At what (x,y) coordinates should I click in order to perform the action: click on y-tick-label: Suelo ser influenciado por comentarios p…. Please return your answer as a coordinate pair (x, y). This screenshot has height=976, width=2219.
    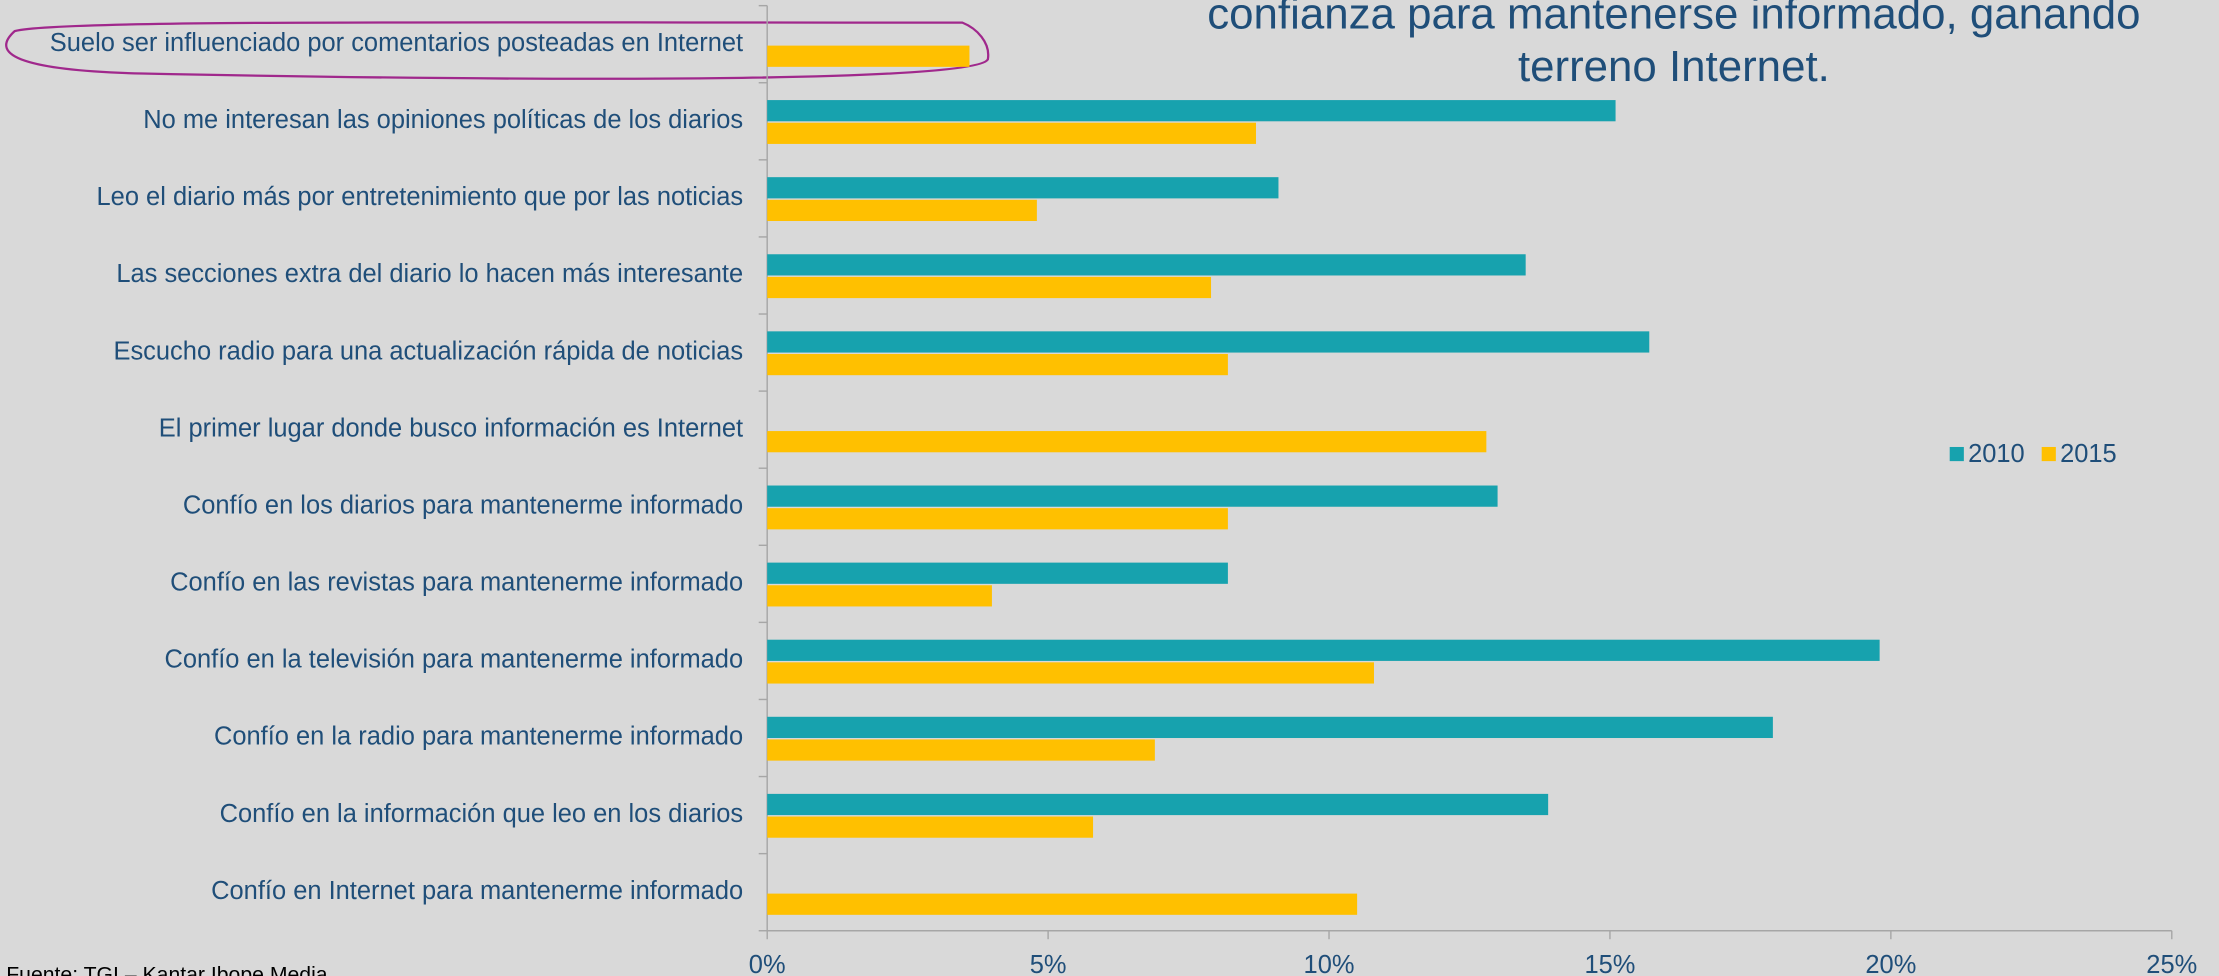
    Looking at the image, I should click on (396, 43).